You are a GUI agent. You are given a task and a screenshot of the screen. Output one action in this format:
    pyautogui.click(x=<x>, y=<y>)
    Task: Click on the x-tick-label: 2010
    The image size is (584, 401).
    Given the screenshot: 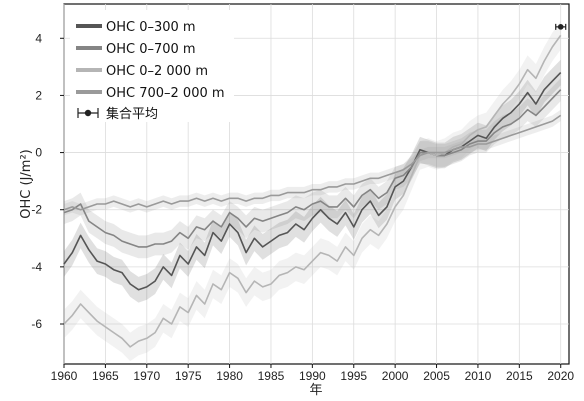 What is the action you would take?
    pyautogui.click(x=478, y=376)
    